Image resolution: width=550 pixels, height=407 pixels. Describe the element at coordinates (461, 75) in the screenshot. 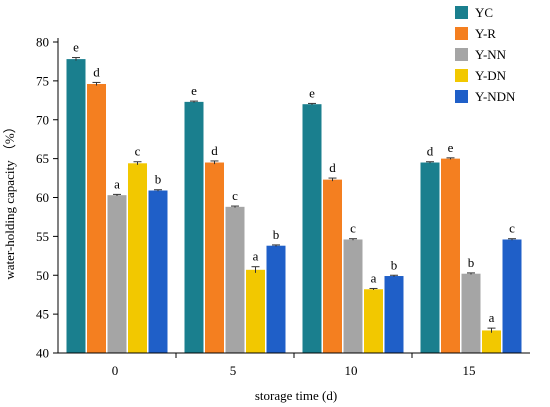

I see `legend-swatch-y-dn` at that location.